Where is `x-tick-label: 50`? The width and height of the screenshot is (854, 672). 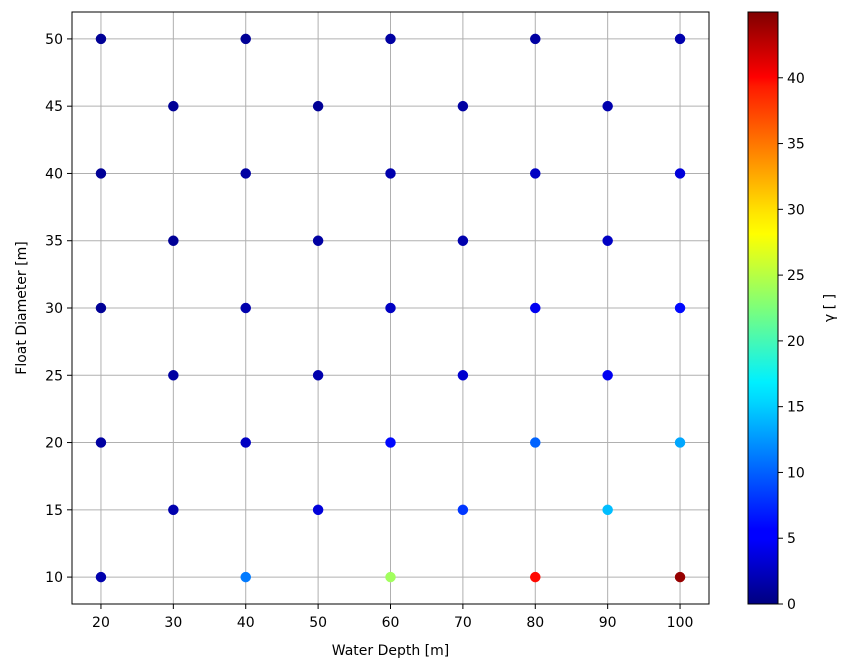 x-tick-label: 50 is located at coordinates (318, 623).